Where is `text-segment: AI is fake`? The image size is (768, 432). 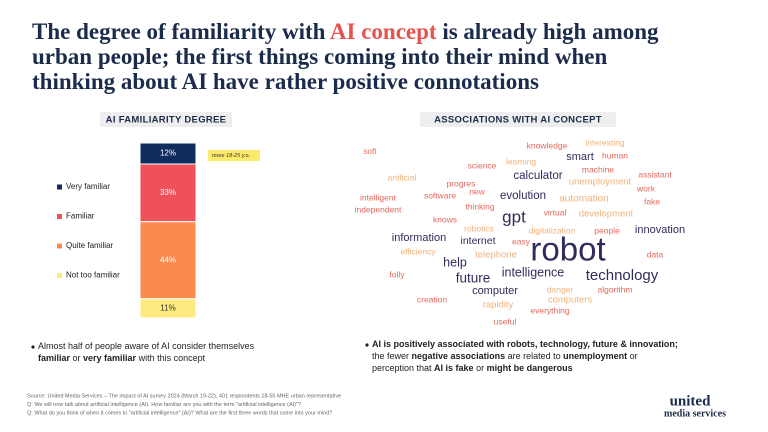 text-segment: AI is fake is located at coordinates (454, 368).